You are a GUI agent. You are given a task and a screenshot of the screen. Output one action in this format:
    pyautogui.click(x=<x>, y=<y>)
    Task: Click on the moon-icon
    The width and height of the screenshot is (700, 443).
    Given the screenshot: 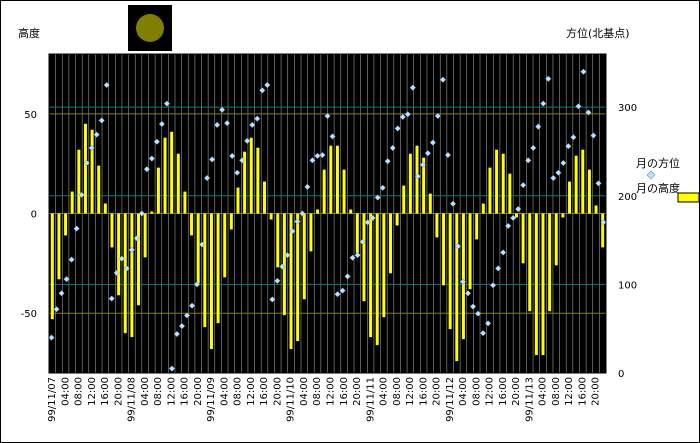 What is the action you would take?
    pyautogui.click(x=150, y=28)
    